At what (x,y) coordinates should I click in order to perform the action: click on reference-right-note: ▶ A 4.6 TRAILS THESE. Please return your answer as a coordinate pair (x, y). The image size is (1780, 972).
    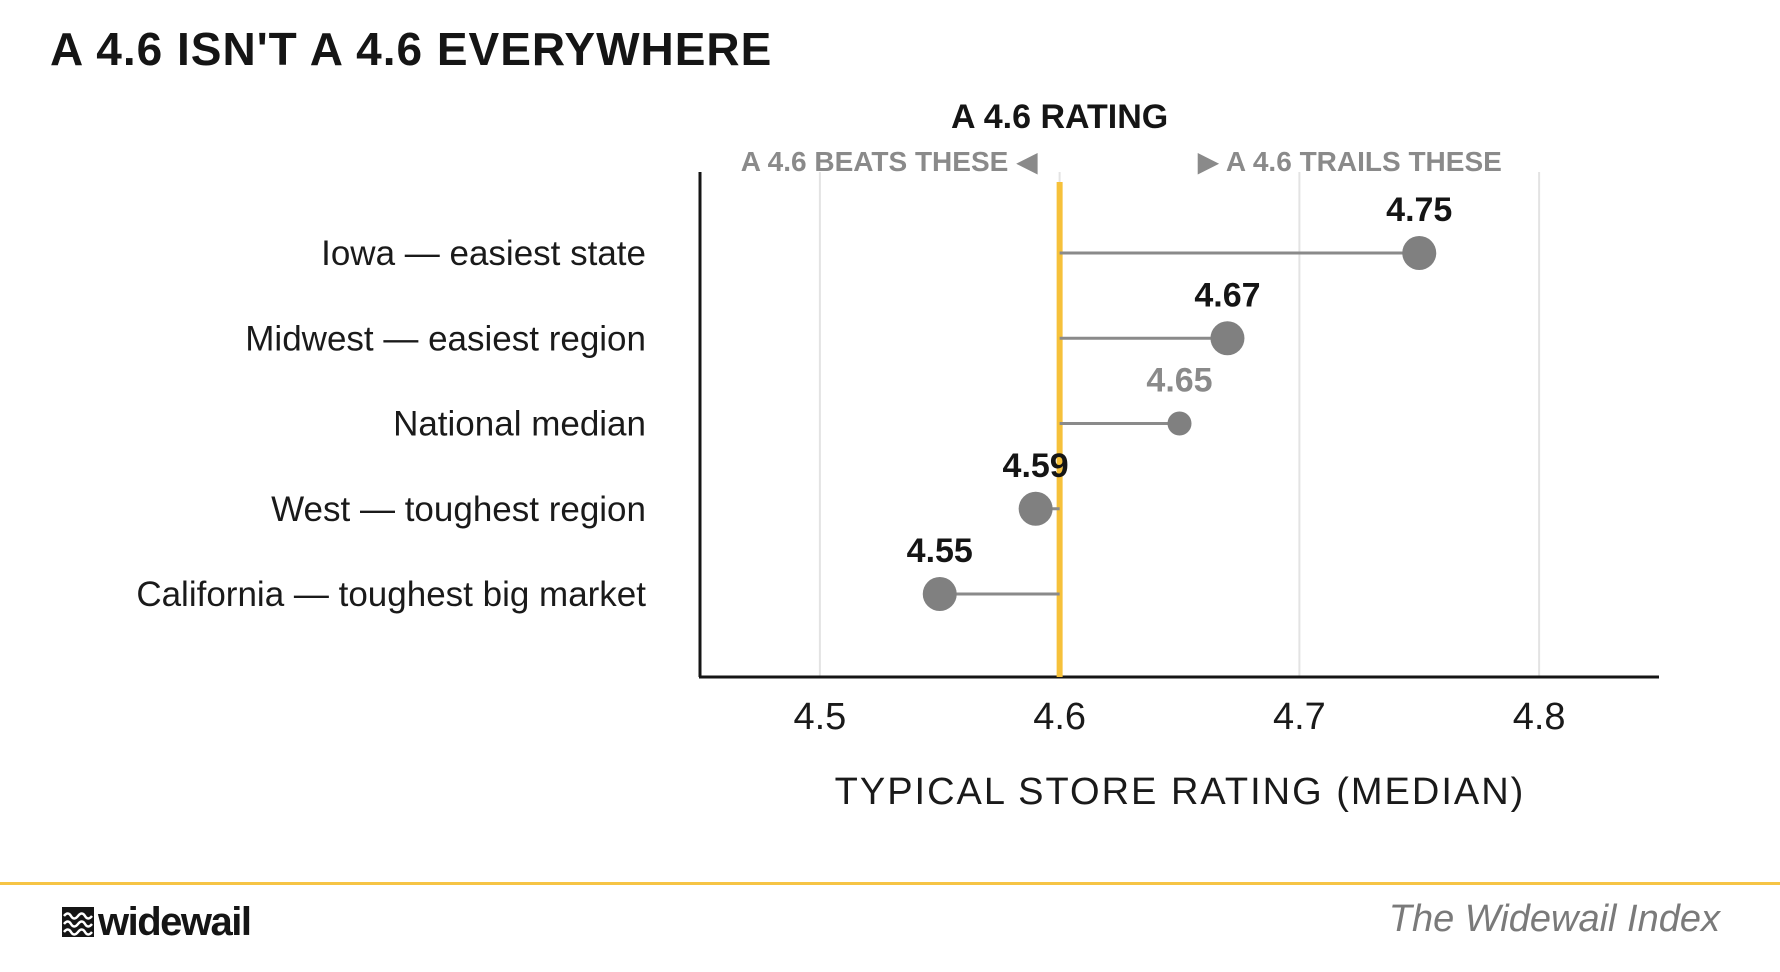
    Looking at the image, I should click on (1350, 161).